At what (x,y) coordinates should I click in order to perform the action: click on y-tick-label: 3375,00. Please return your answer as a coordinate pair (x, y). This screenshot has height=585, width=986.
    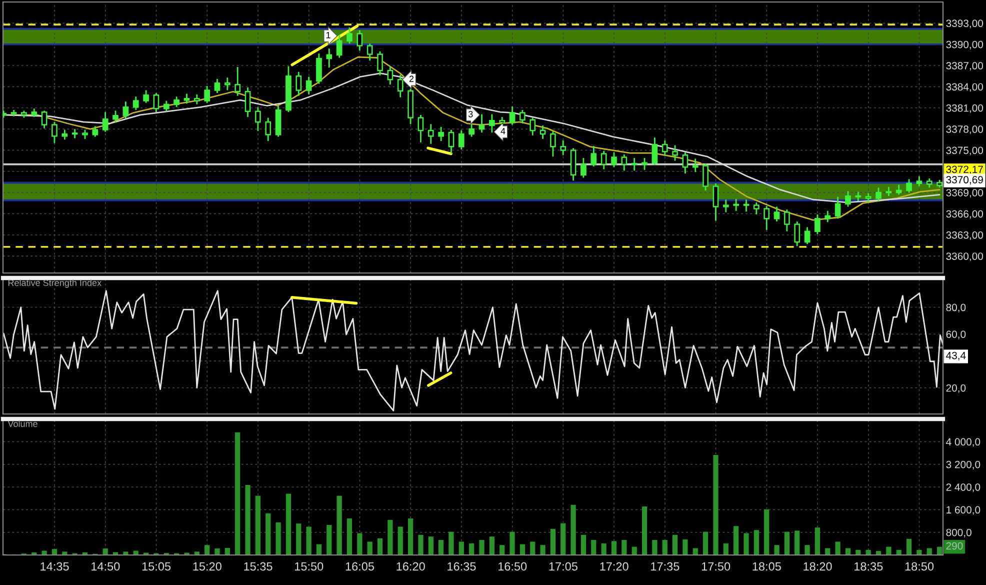
    Looking at the image, I should click on (965, 151).